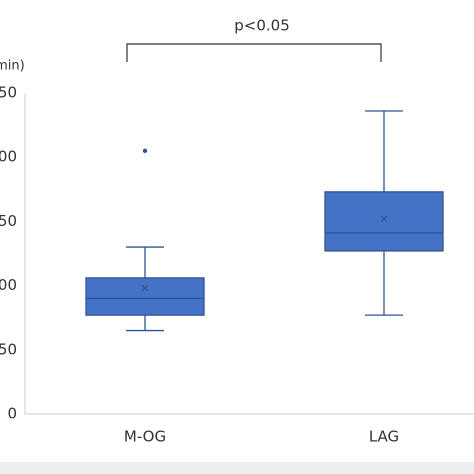  I want to click on y-tick-label: 150, so click(8, 221).